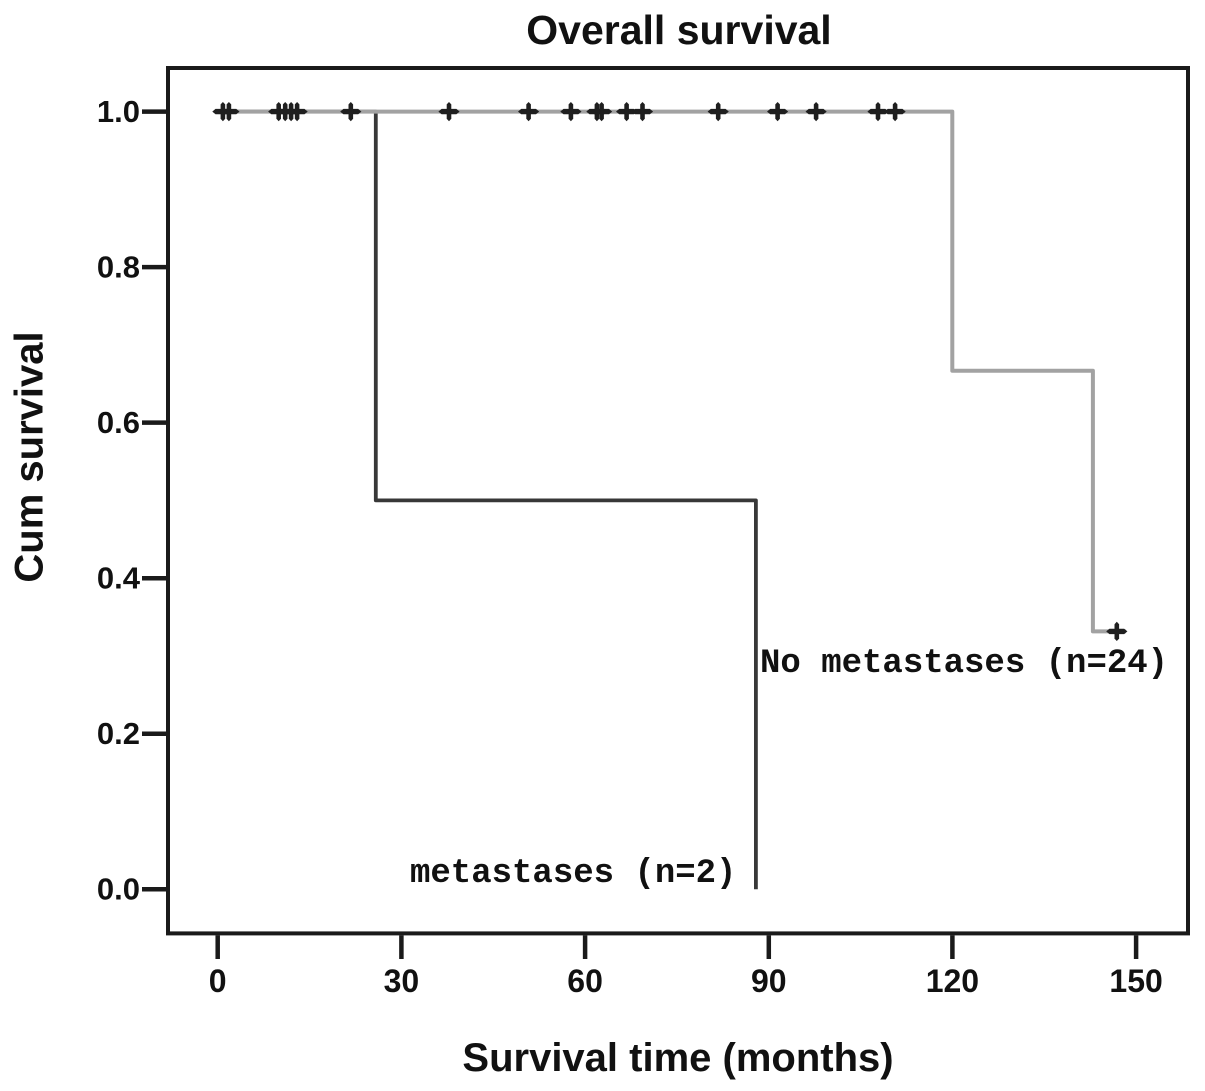  Describe the element at coordinates (678, 30) in the screenshot. I see `svg-text: Overall survival` at that location.